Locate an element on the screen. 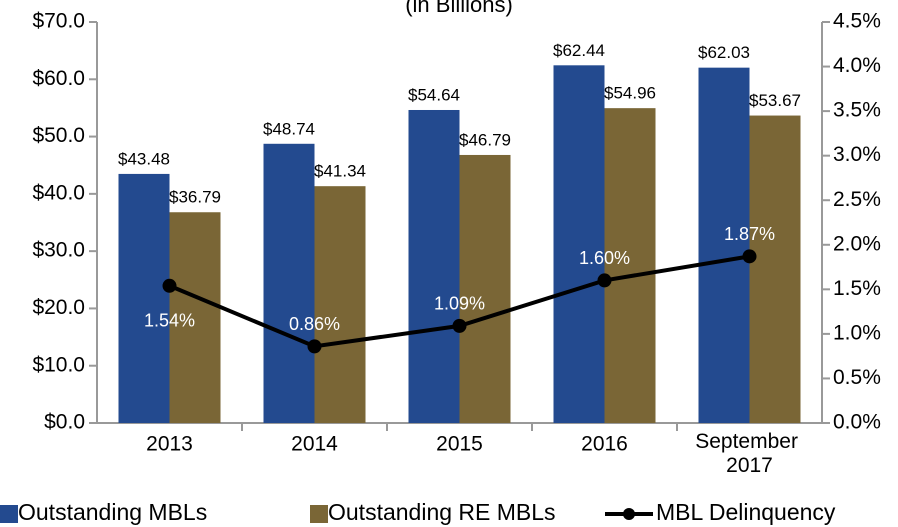 This screenshot has height=527, width=898. y-tick-label: $0.0 is located at coordinates (64, 422).